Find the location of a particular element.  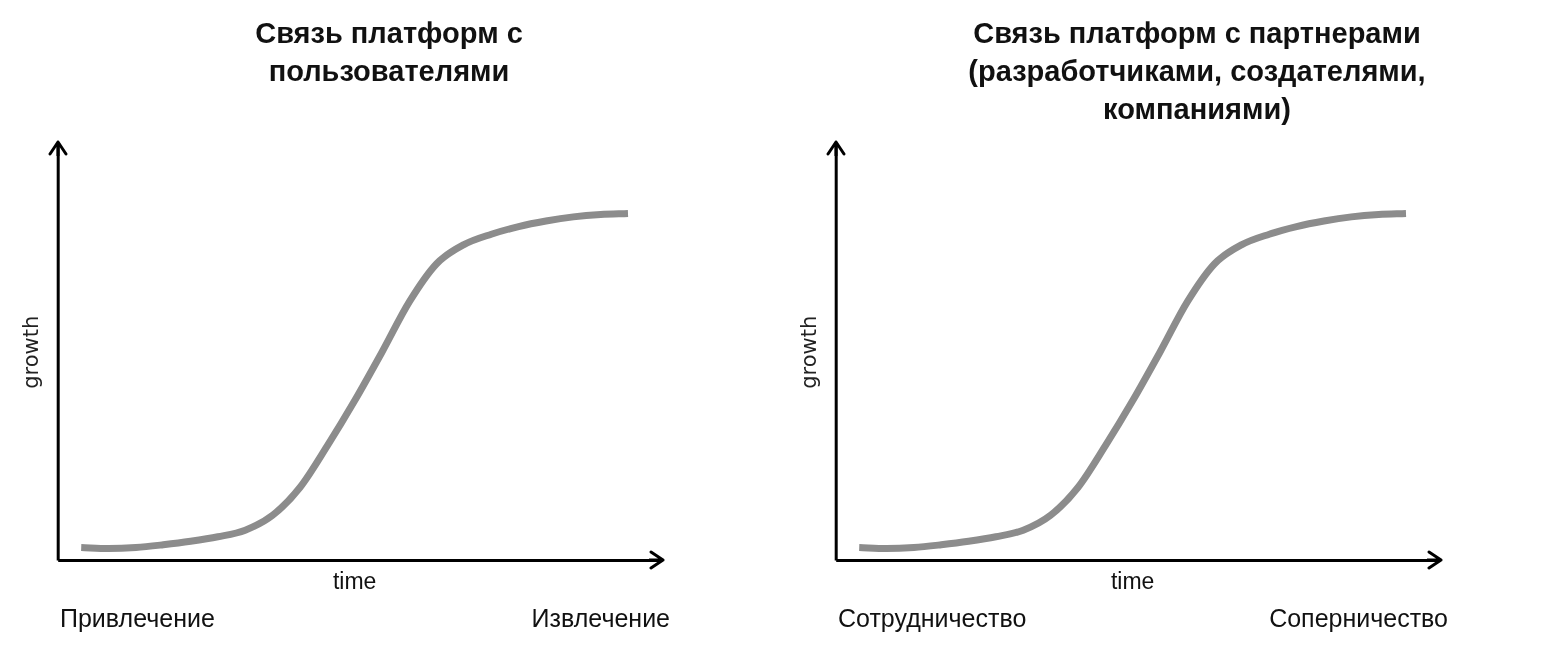

text: Сотрудничество is located at coordinates (932, 618).